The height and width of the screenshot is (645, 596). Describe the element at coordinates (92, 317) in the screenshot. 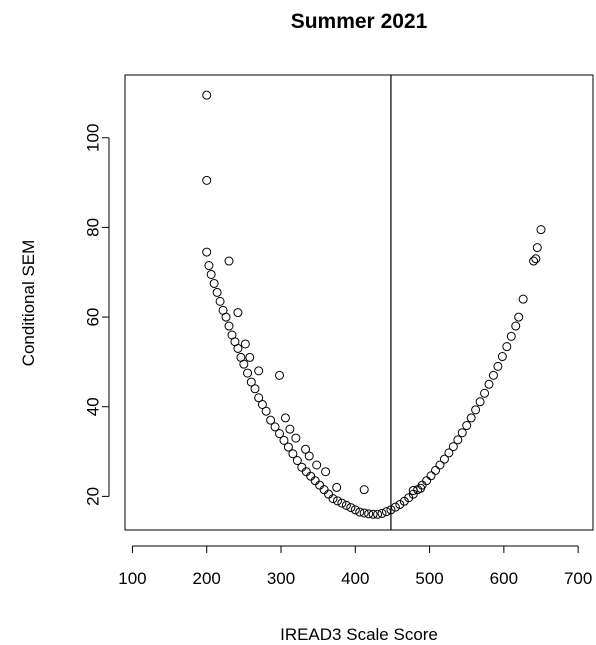

I see `y-tick-label: 60` at that location.